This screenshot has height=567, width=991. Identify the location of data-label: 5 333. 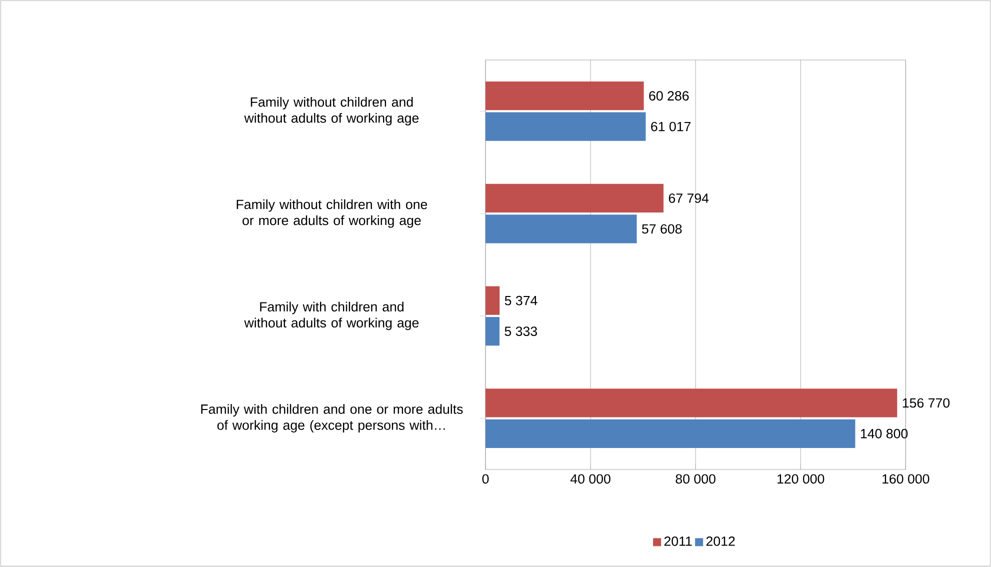
(520, 331).